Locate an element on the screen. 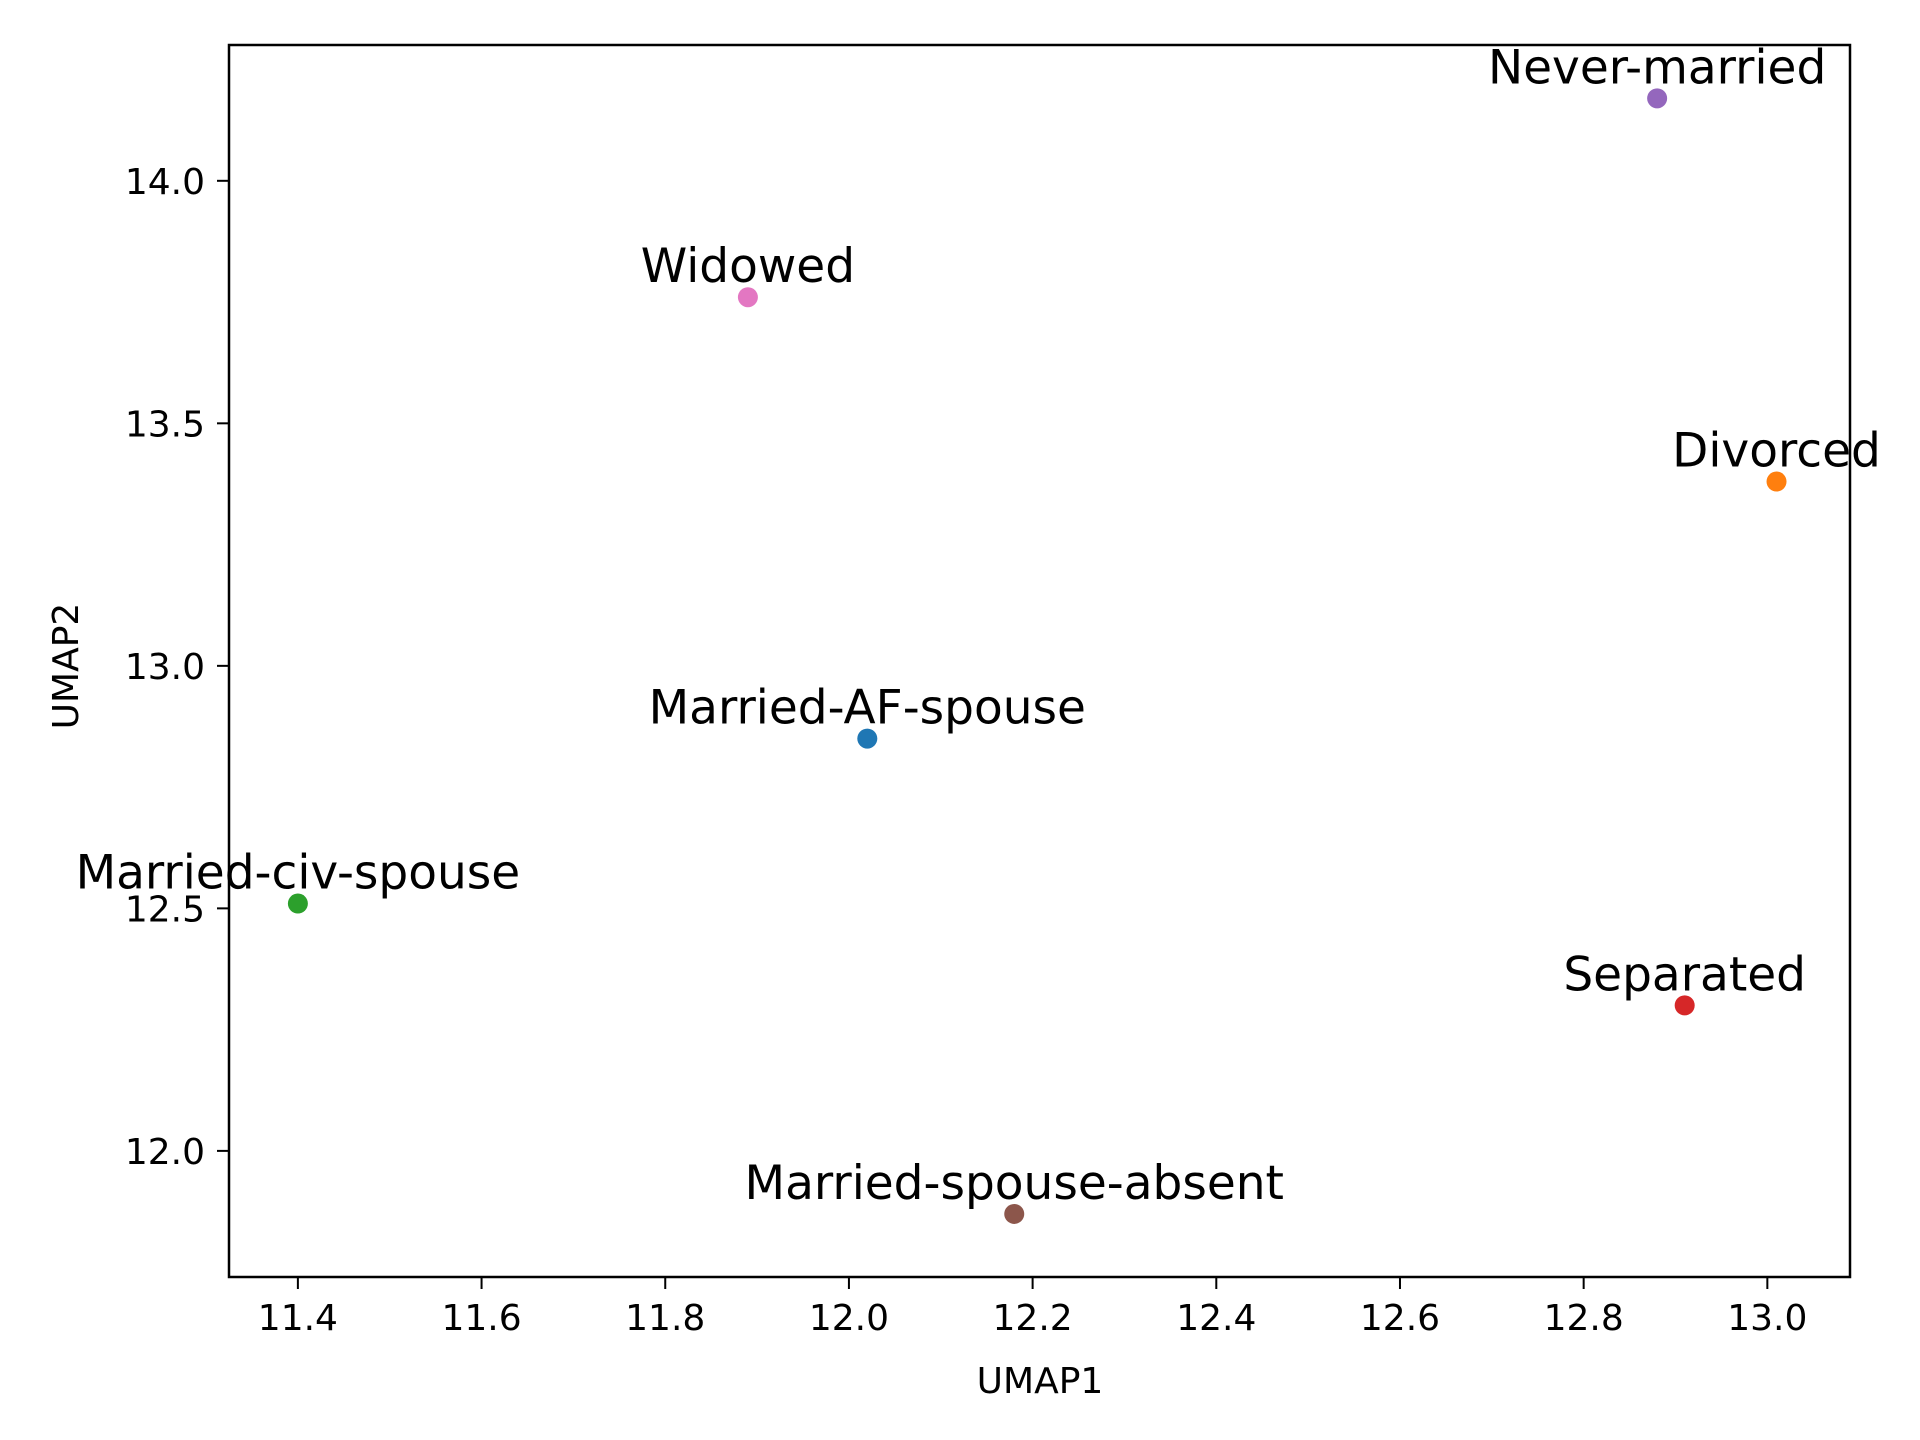 The height and width of the screenshot is (1440, 1920). y-tick-label: 13.0 is located at coordinates (165, 667).